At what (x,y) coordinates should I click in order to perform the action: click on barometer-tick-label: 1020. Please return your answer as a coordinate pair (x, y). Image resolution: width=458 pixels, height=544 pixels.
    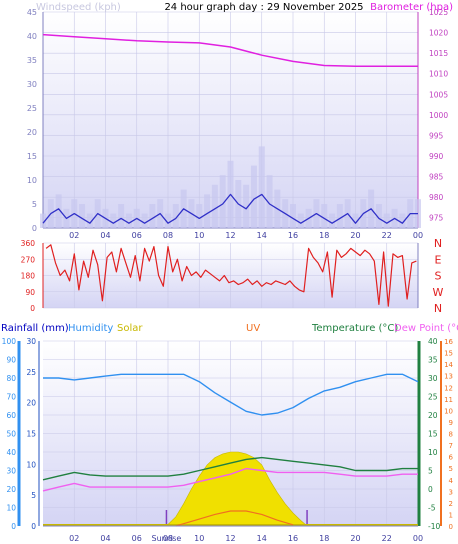
    Looking at the image, I should click on (438, 33).